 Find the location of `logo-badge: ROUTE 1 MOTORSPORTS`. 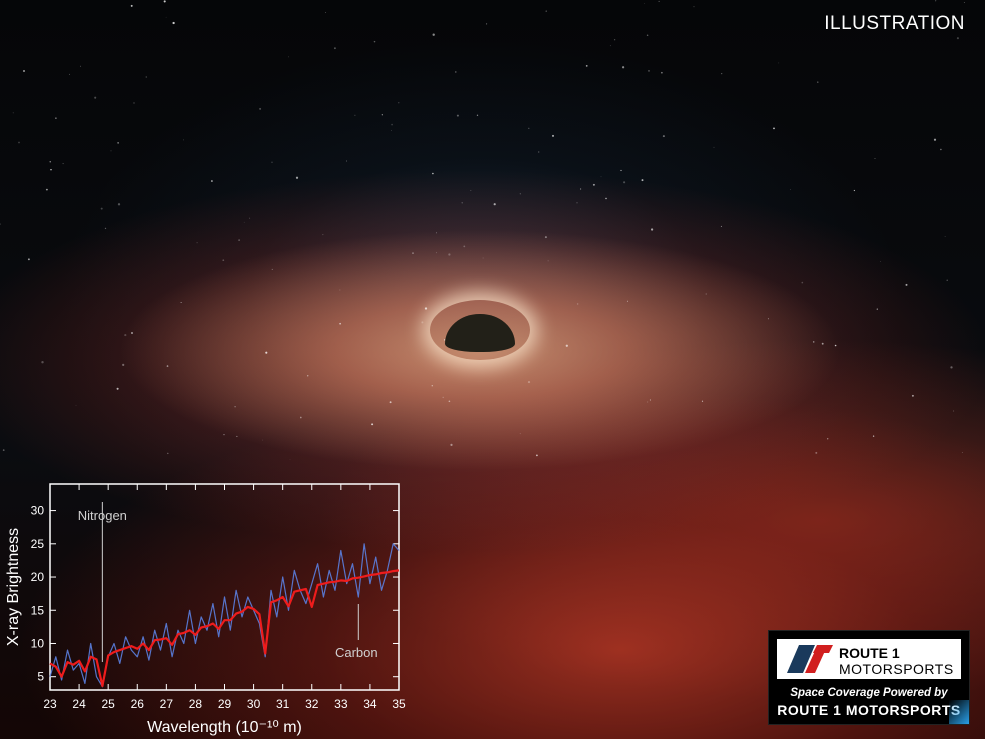

logo-badge: ROUTE 1 MOTORSPORTS is located at coordinates (869, 659).